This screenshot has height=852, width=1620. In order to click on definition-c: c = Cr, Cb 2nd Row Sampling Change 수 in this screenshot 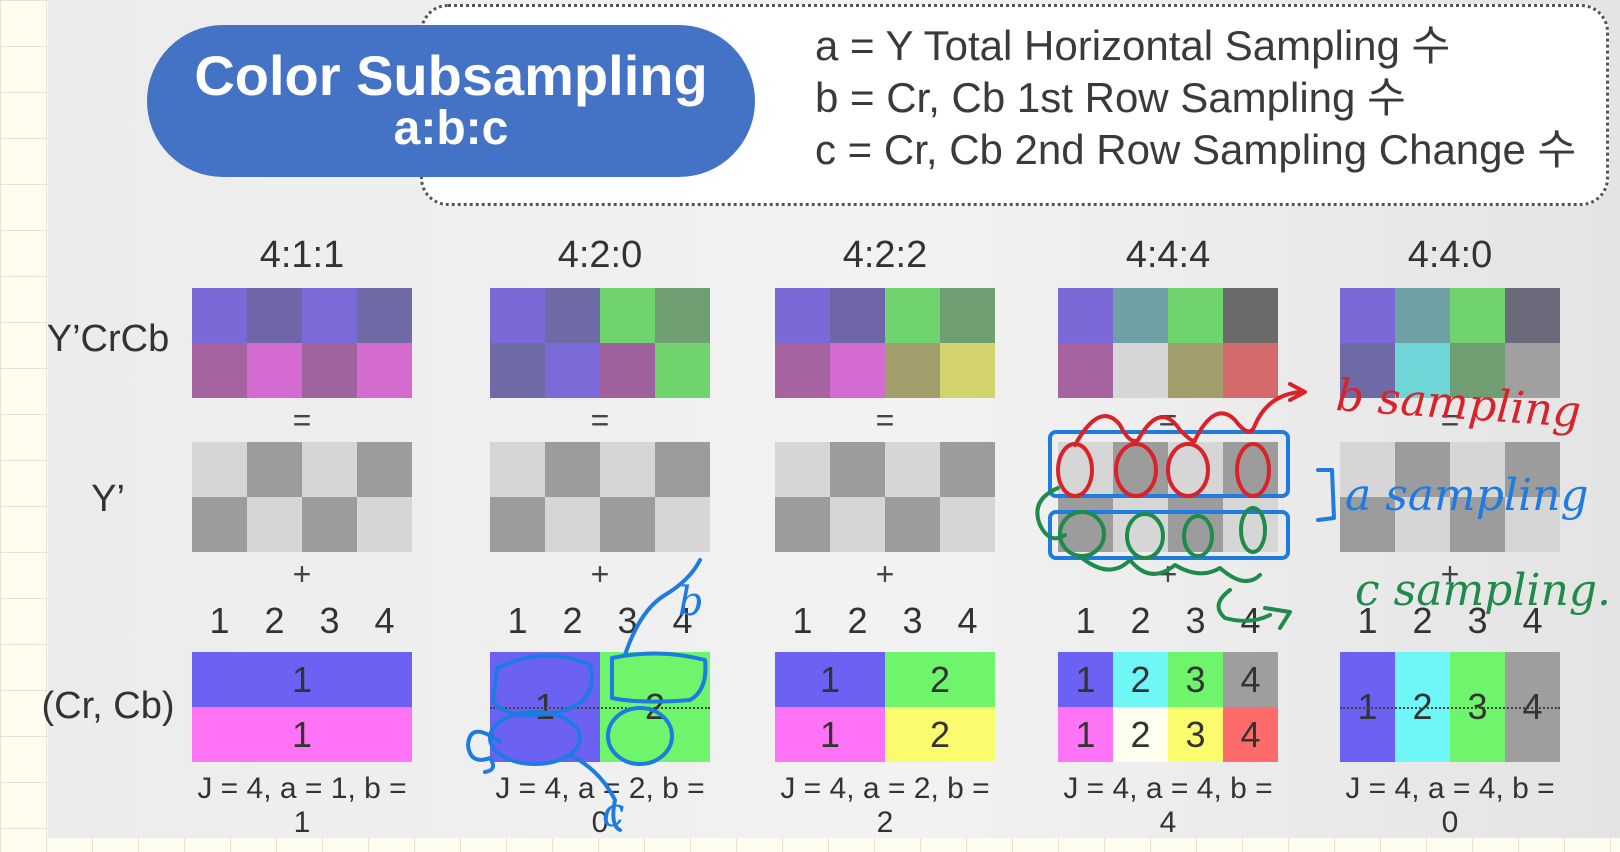, I will do `click(1196, 149)`.